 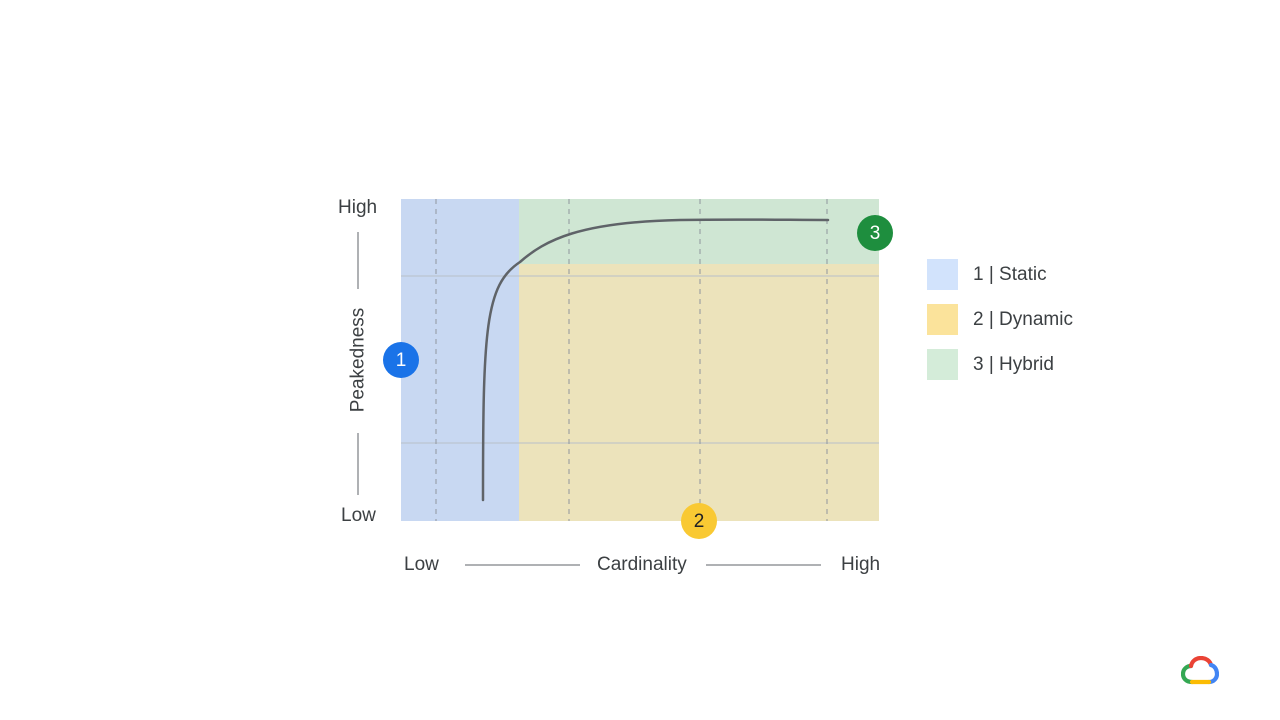 I want to click on hybrid-marker-badge: 3, so click(x=875, y=233).